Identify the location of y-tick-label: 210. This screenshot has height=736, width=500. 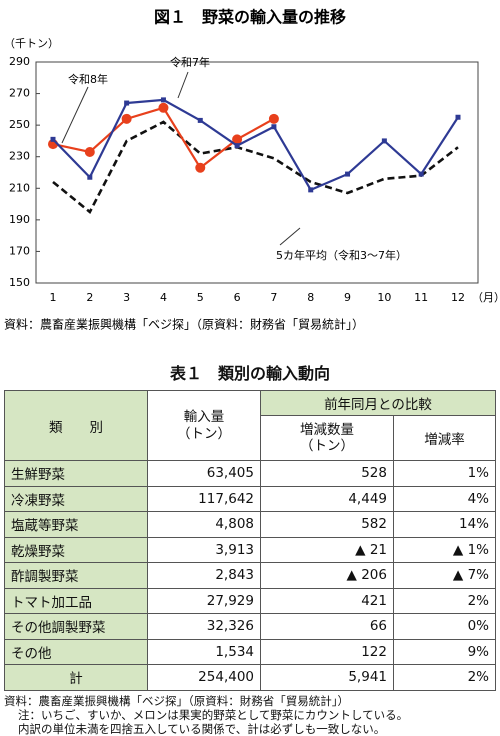
(19, 187).